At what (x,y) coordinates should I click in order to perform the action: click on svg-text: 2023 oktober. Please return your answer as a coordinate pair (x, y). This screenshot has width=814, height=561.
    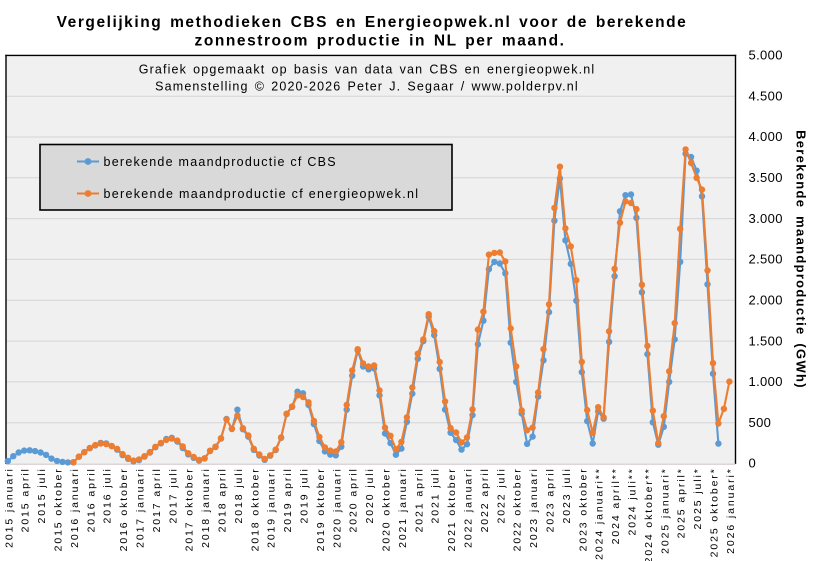
    Looking at the image, I should click on (583, 509).